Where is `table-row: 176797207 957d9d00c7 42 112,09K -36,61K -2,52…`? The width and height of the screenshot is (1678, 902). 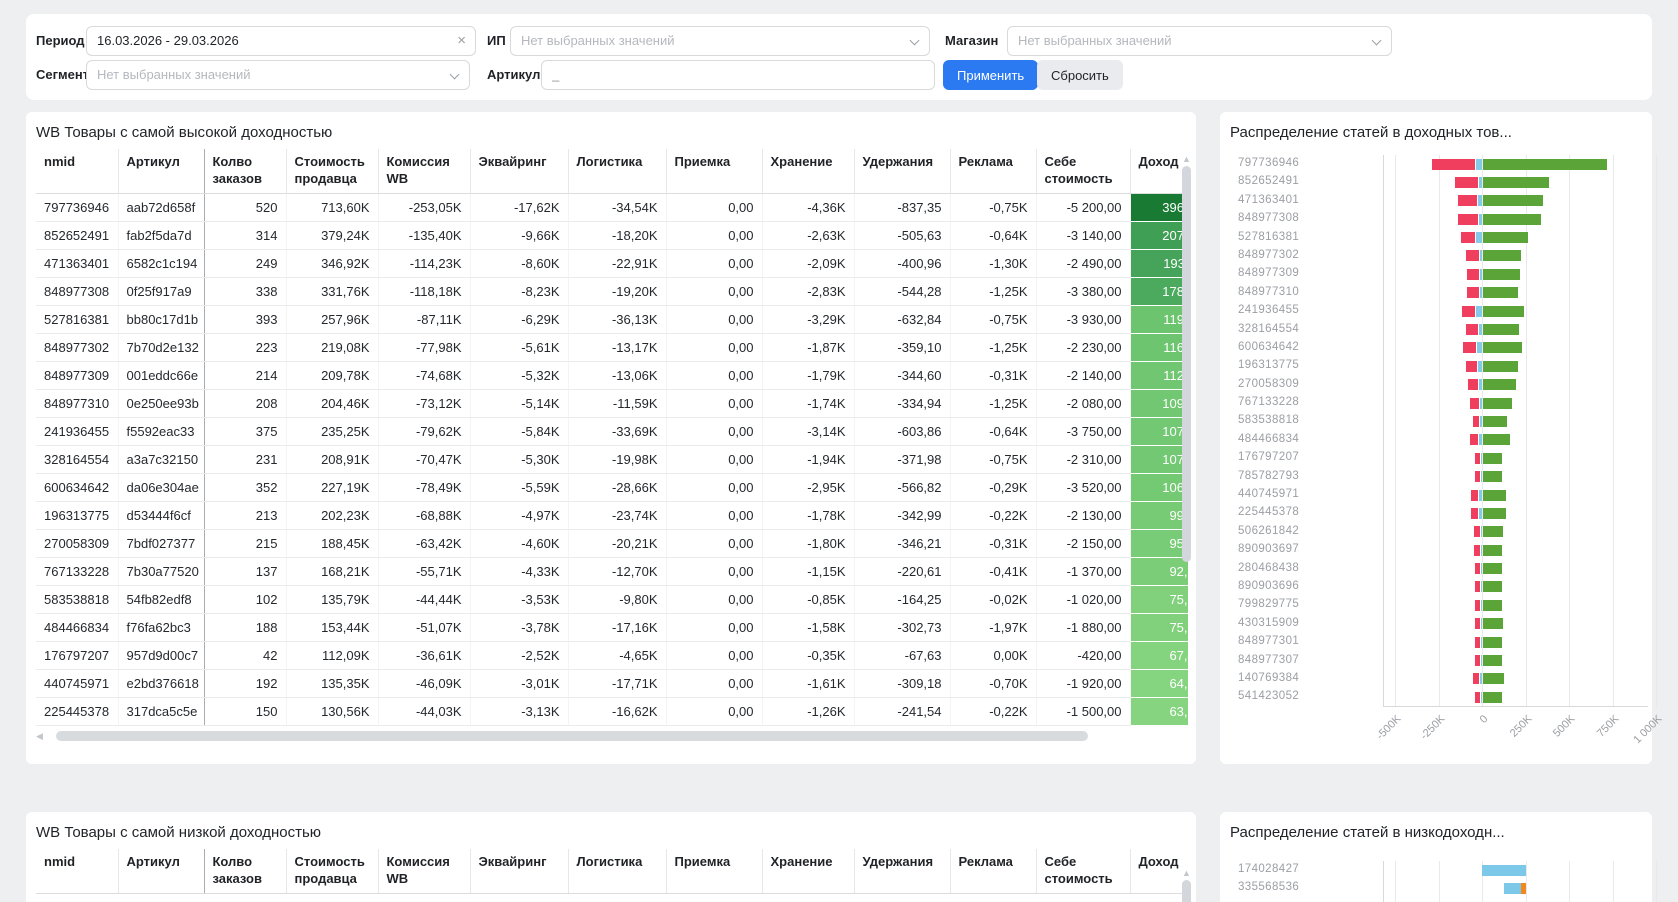 table-row: 176797207 957d9d00c7 42 112,09K -36,61K -2,52… is located at coordinates (612, 655).